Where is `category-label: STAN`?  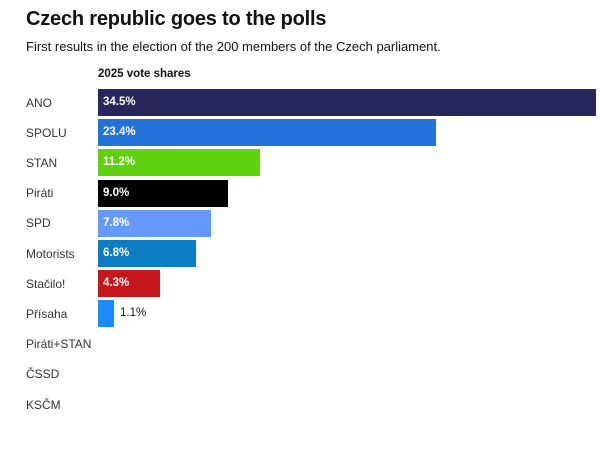 category-label: STAN is located at coordinates (42, 162).